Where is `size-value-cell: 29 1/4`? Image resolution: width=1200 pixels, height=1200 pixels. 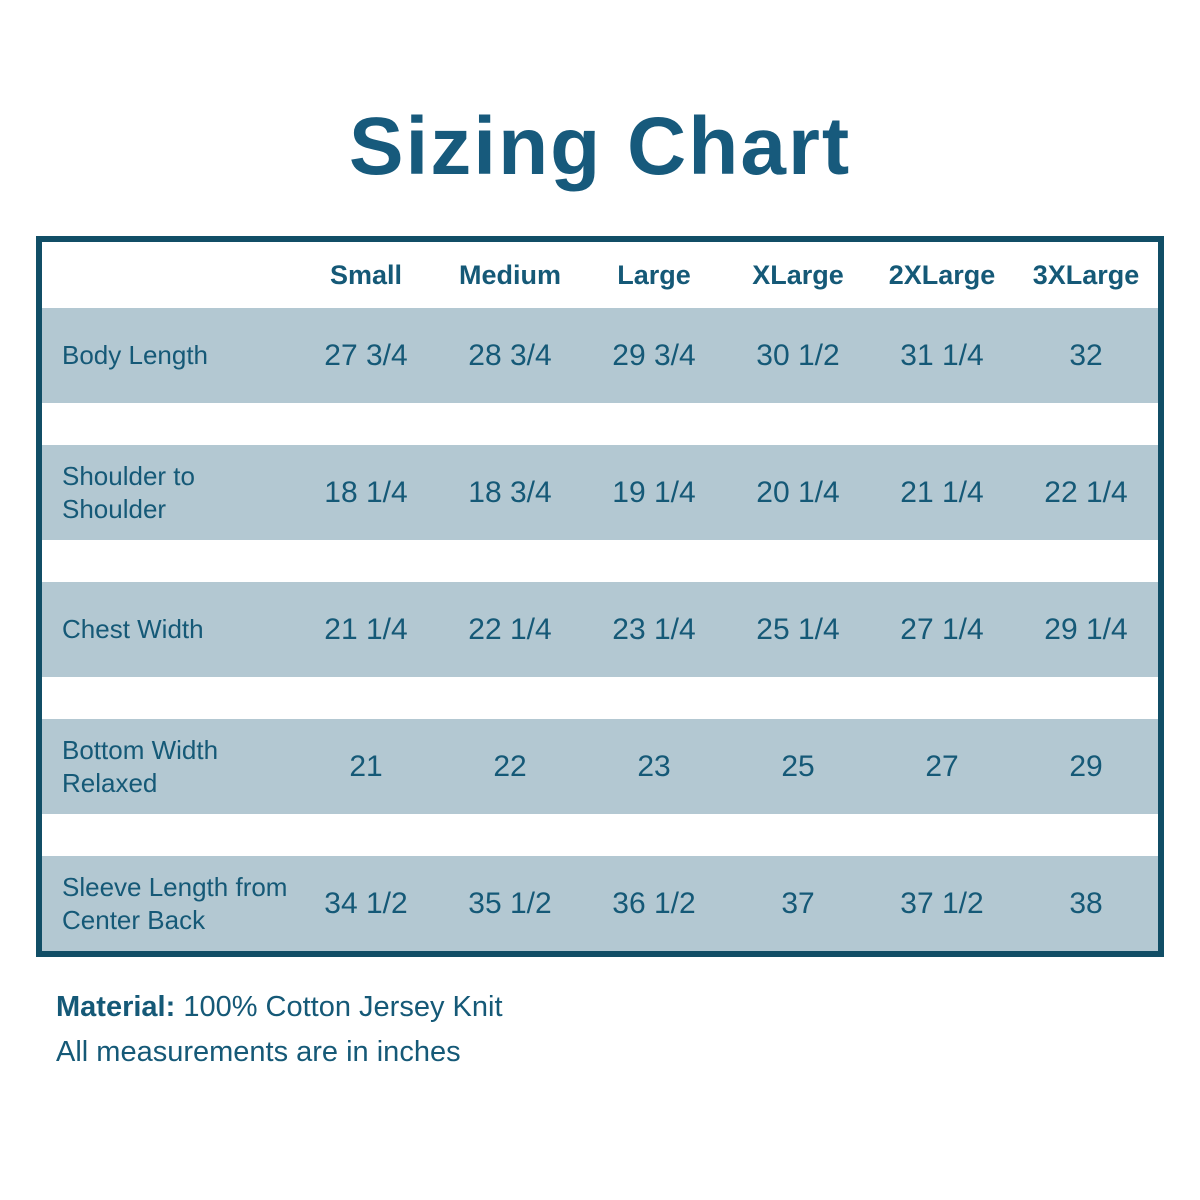
size-value-cell: 29 1/4 is located at coordinates (1086, 629).